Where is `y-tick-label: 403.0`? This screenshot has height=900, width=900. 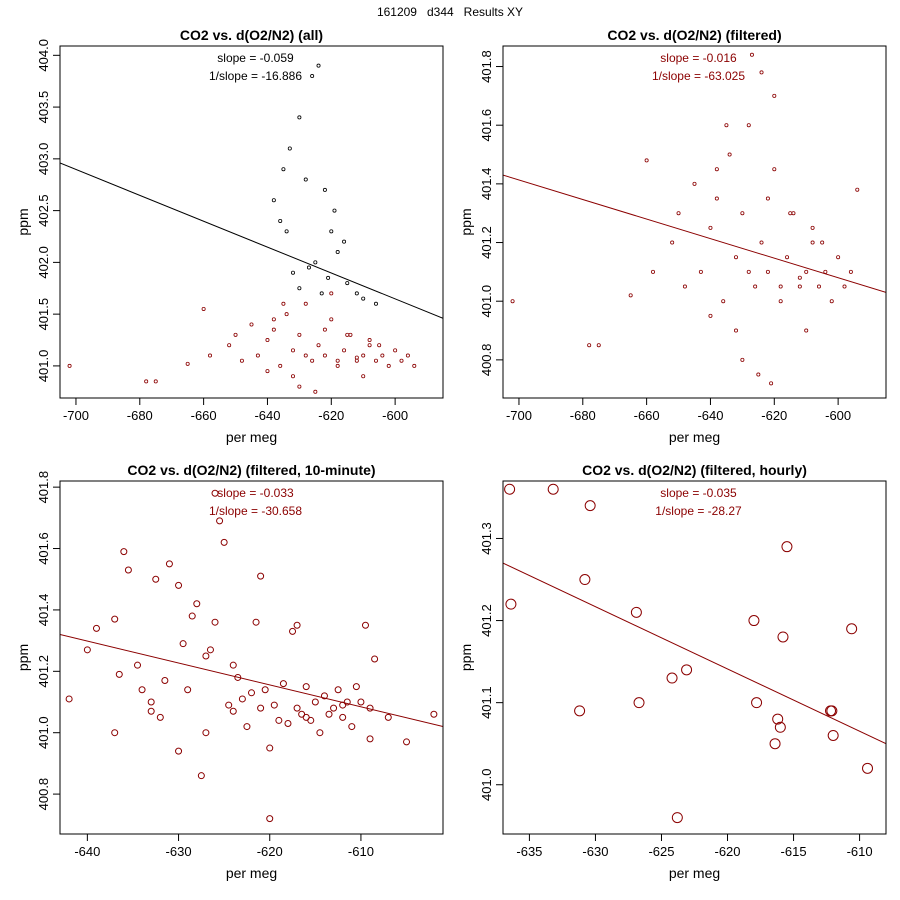
y-tick-label: 403.0 is located at coordinates (43, 159).